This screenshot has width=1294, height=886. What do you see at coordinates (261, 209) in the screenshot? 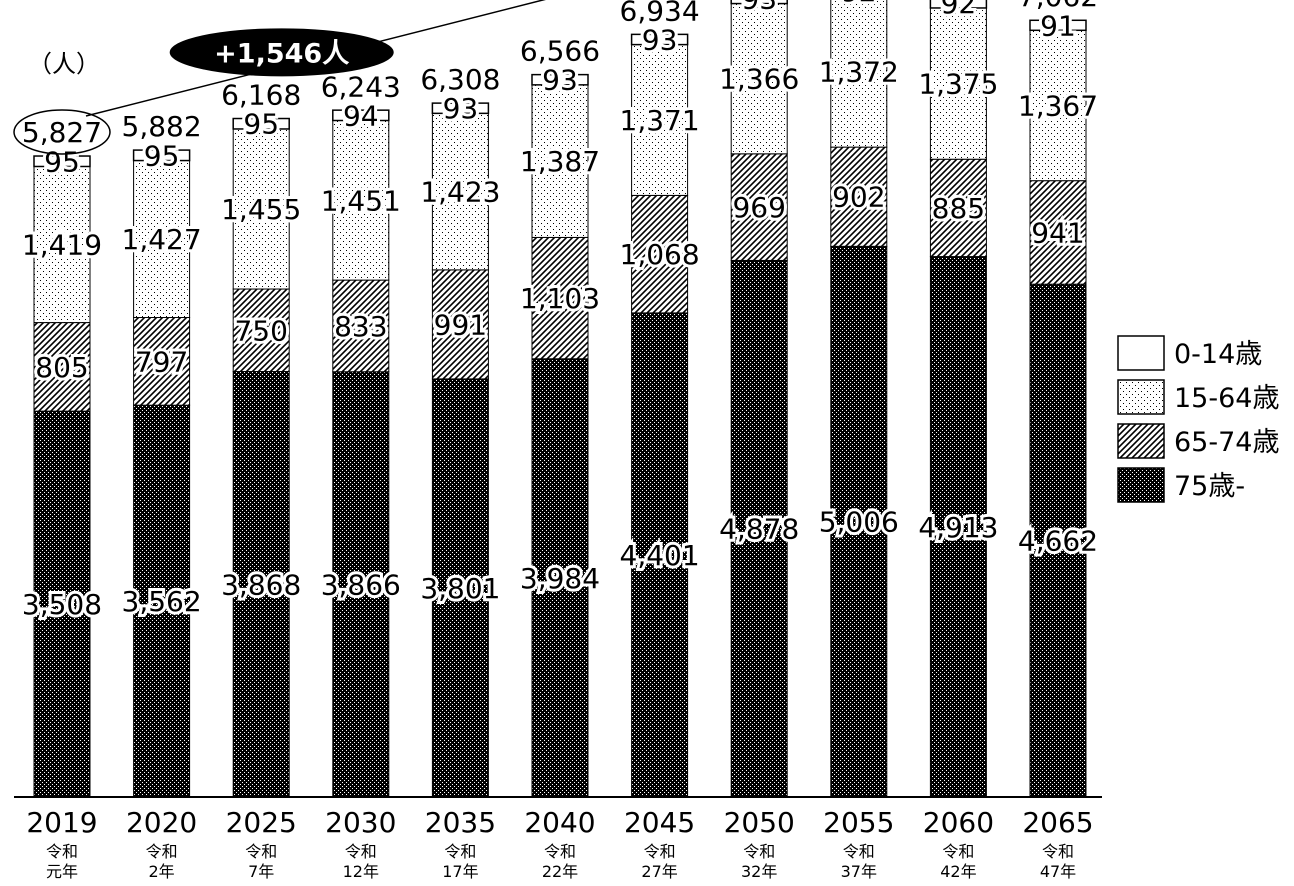
I see `value-label-15-64-2025: 1,455` at bounding box center [261, 209].